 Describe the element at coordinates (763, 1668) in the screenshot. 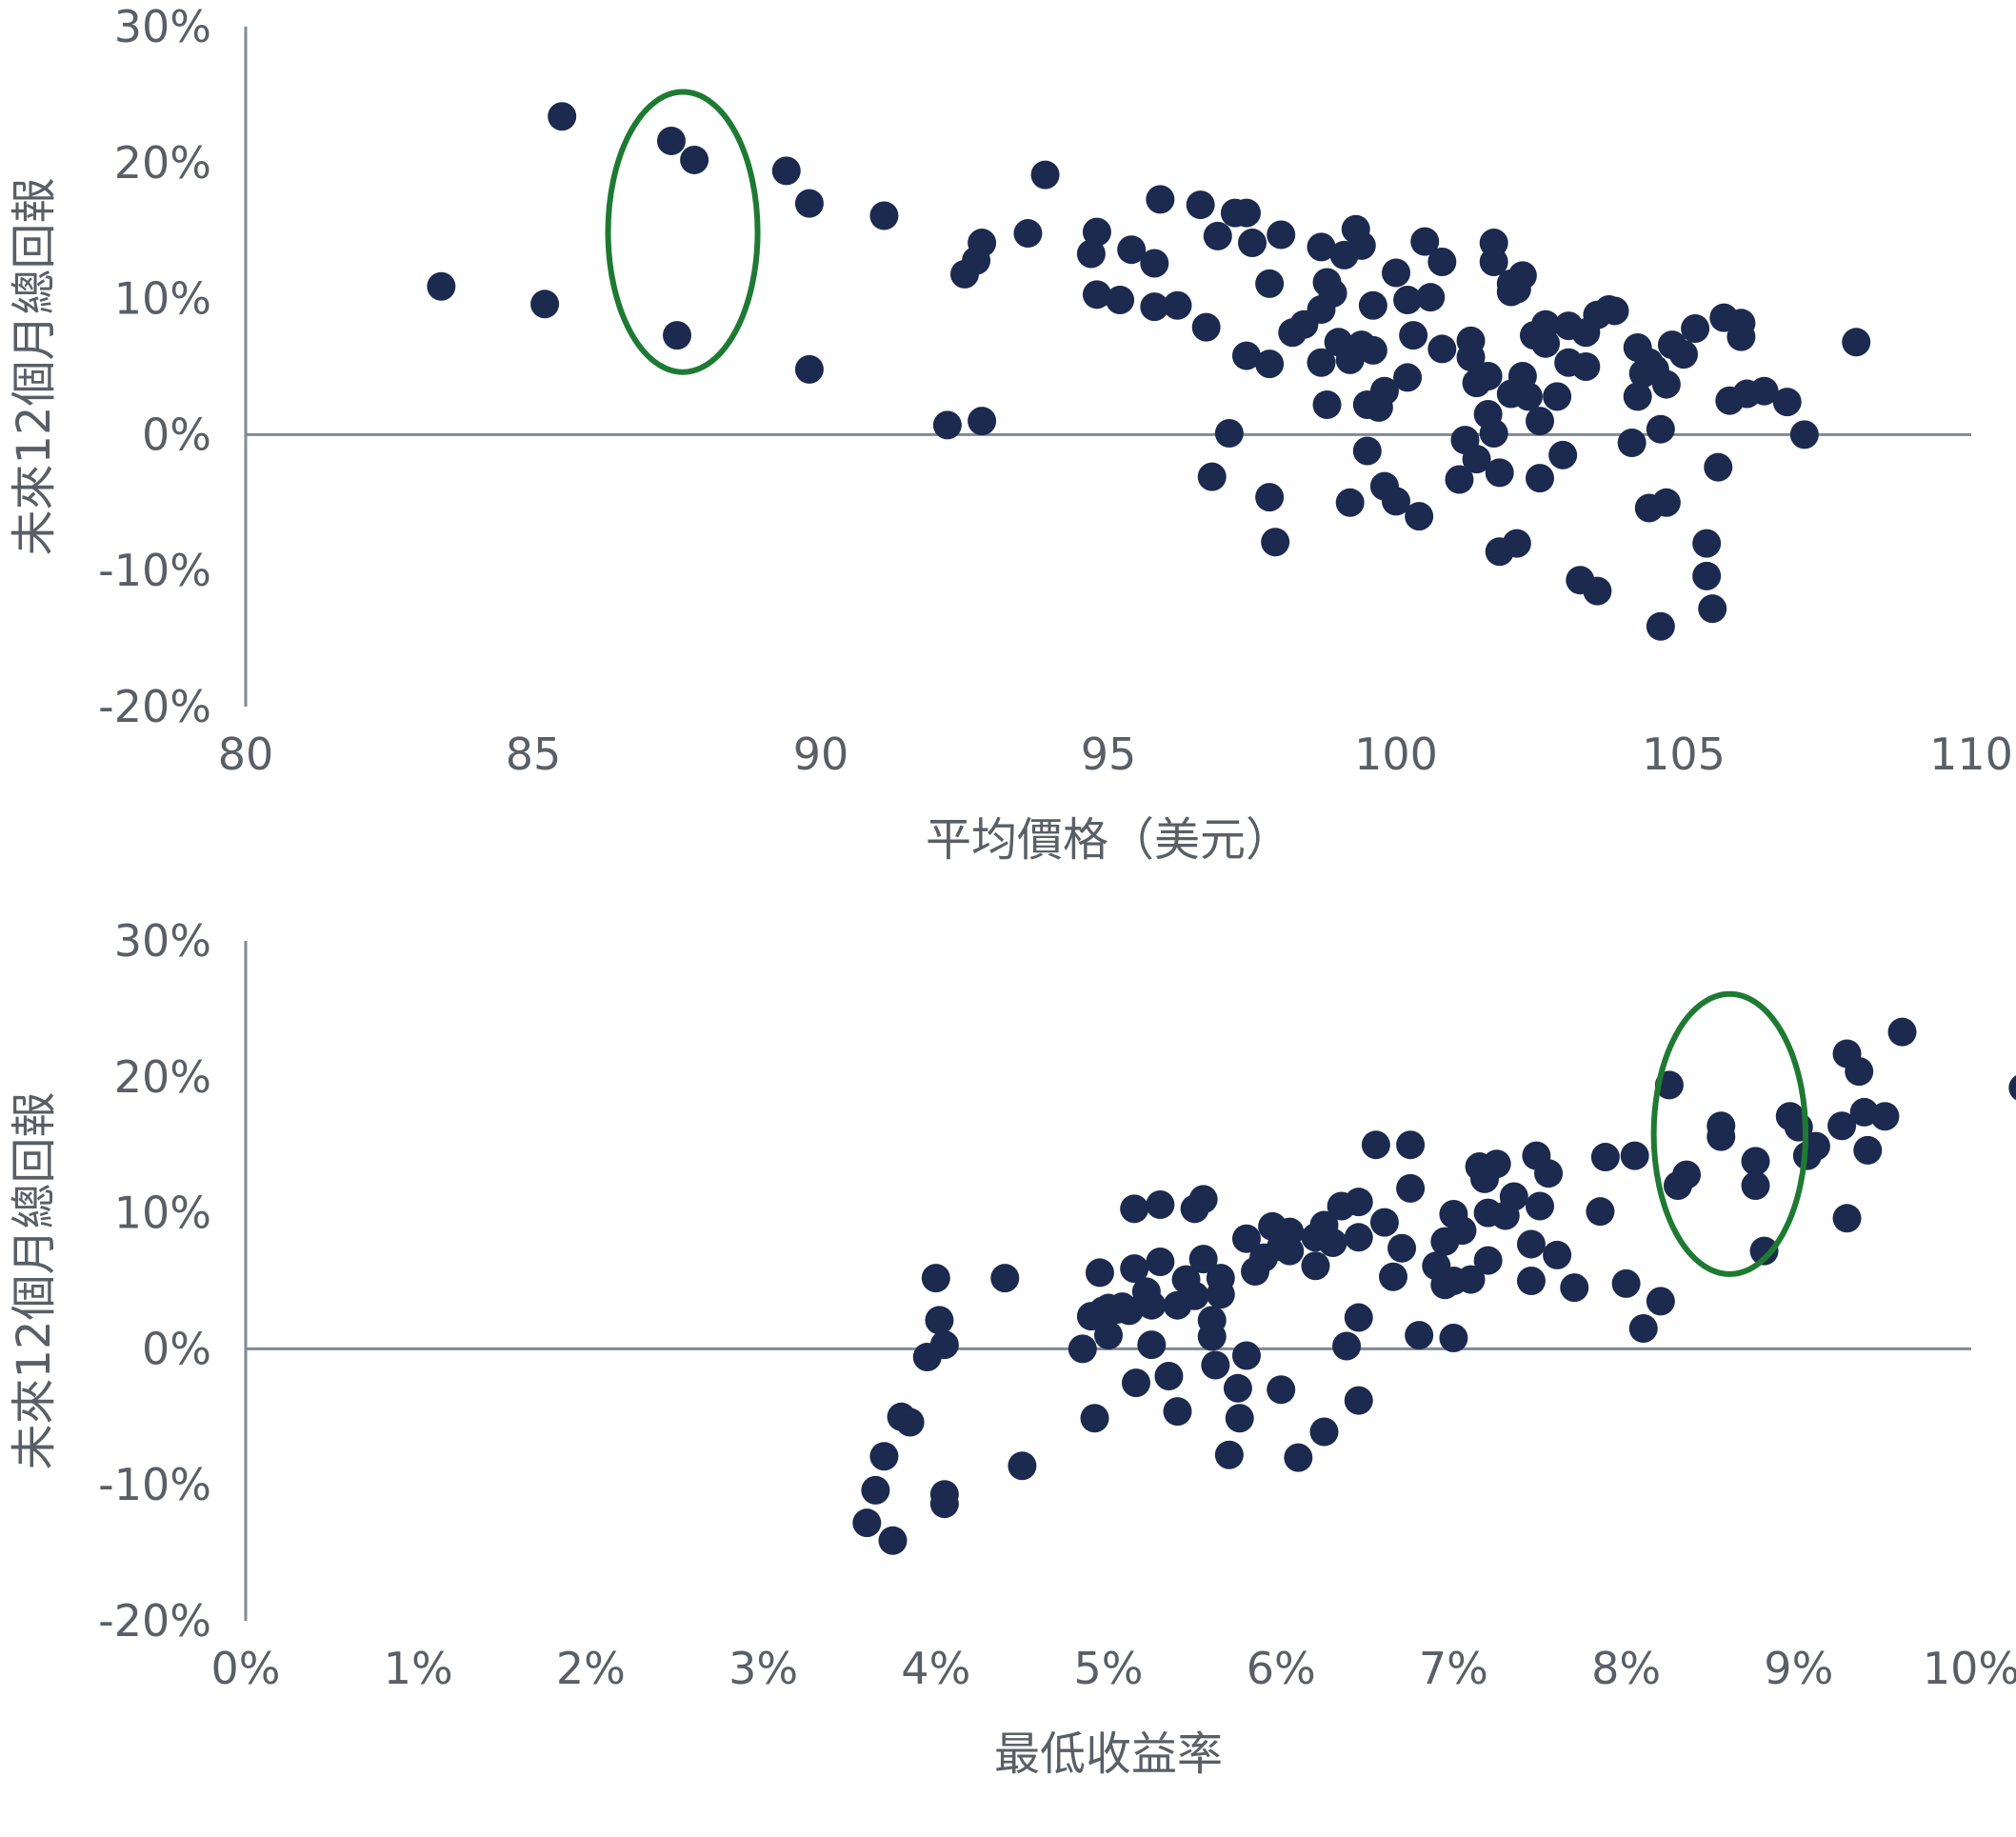

I see `x-tick-label: 3%` at that location.